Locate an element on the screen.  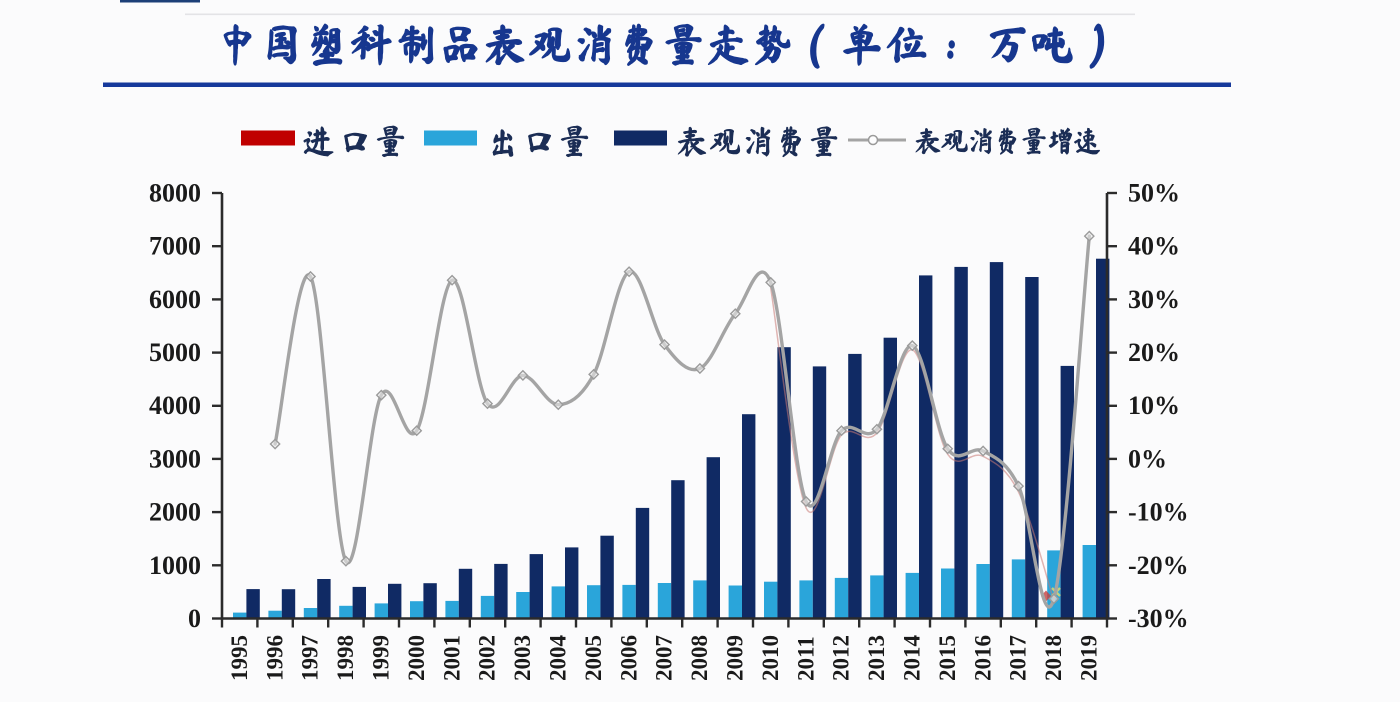
svg-text: -10% is located at coordinates (1158, 512).